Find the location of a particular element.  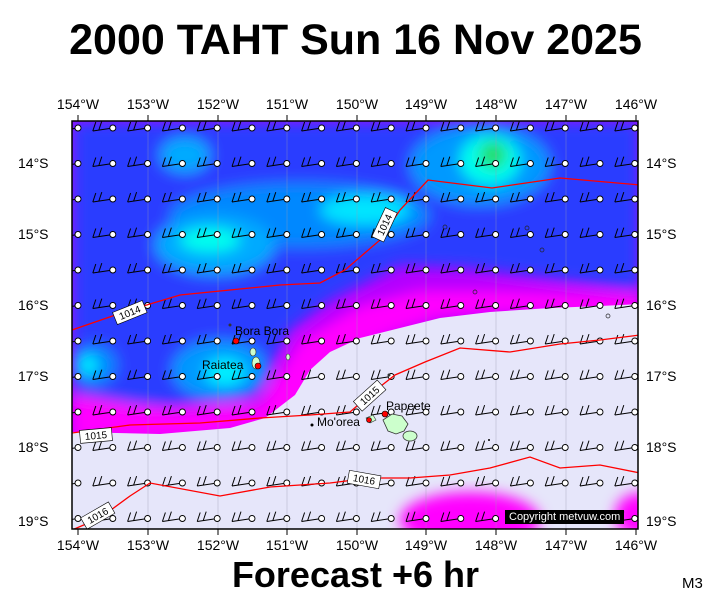

forecast-label: Forecast +6 hr is located at coordinates (355, 574).